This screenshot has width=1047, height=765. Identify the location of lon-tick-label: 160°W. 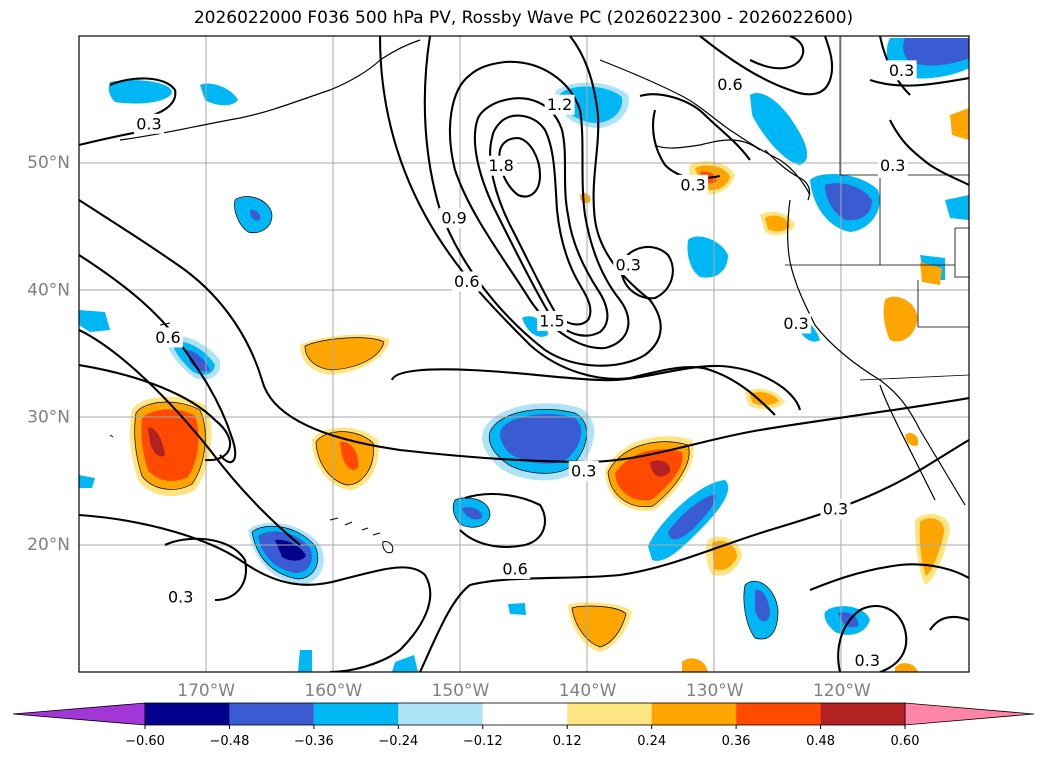
(333, 691).